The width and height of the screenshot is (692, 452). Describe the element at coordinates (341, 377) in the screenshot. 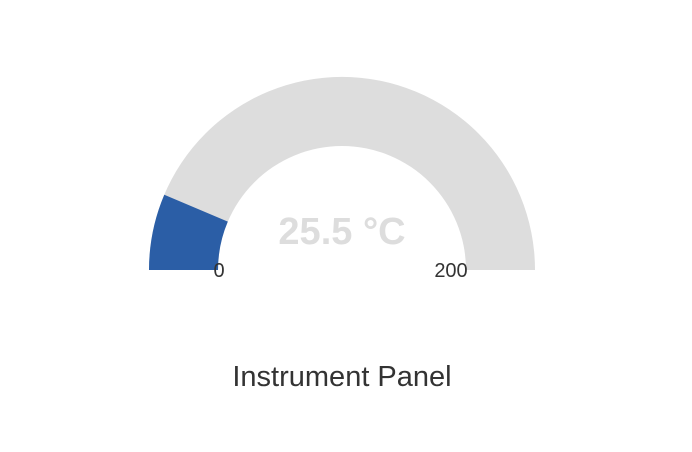

I see `chart-title: Instrument Panel` at that location.